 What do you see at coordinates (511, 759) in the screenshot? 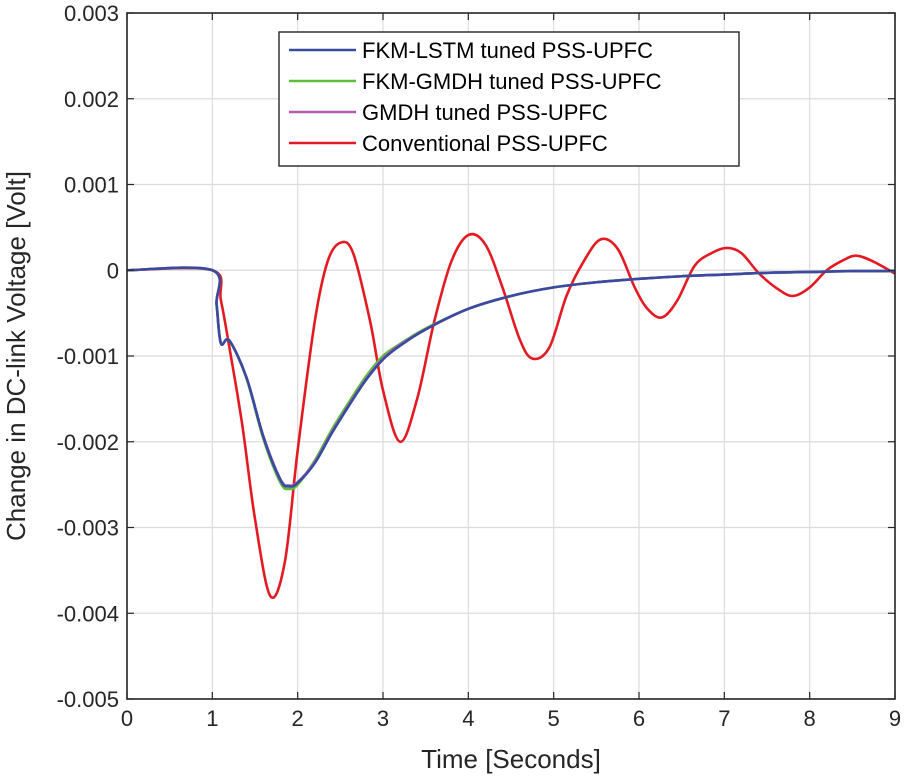
I see `x-axis-title: Time [Seconds]` at bounding box center [511, 759].